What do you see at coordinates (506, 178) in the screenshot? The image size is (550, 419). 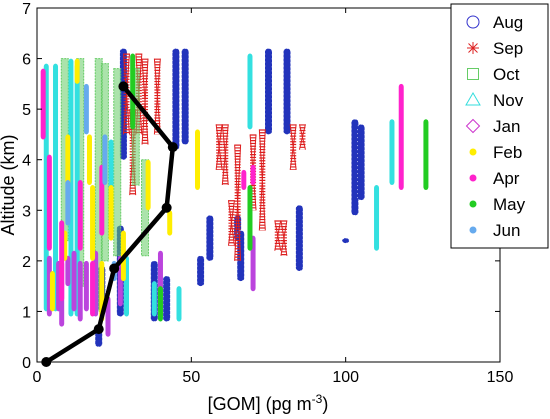 I see `legend-label: Apr` at bounding box center [506, 178].